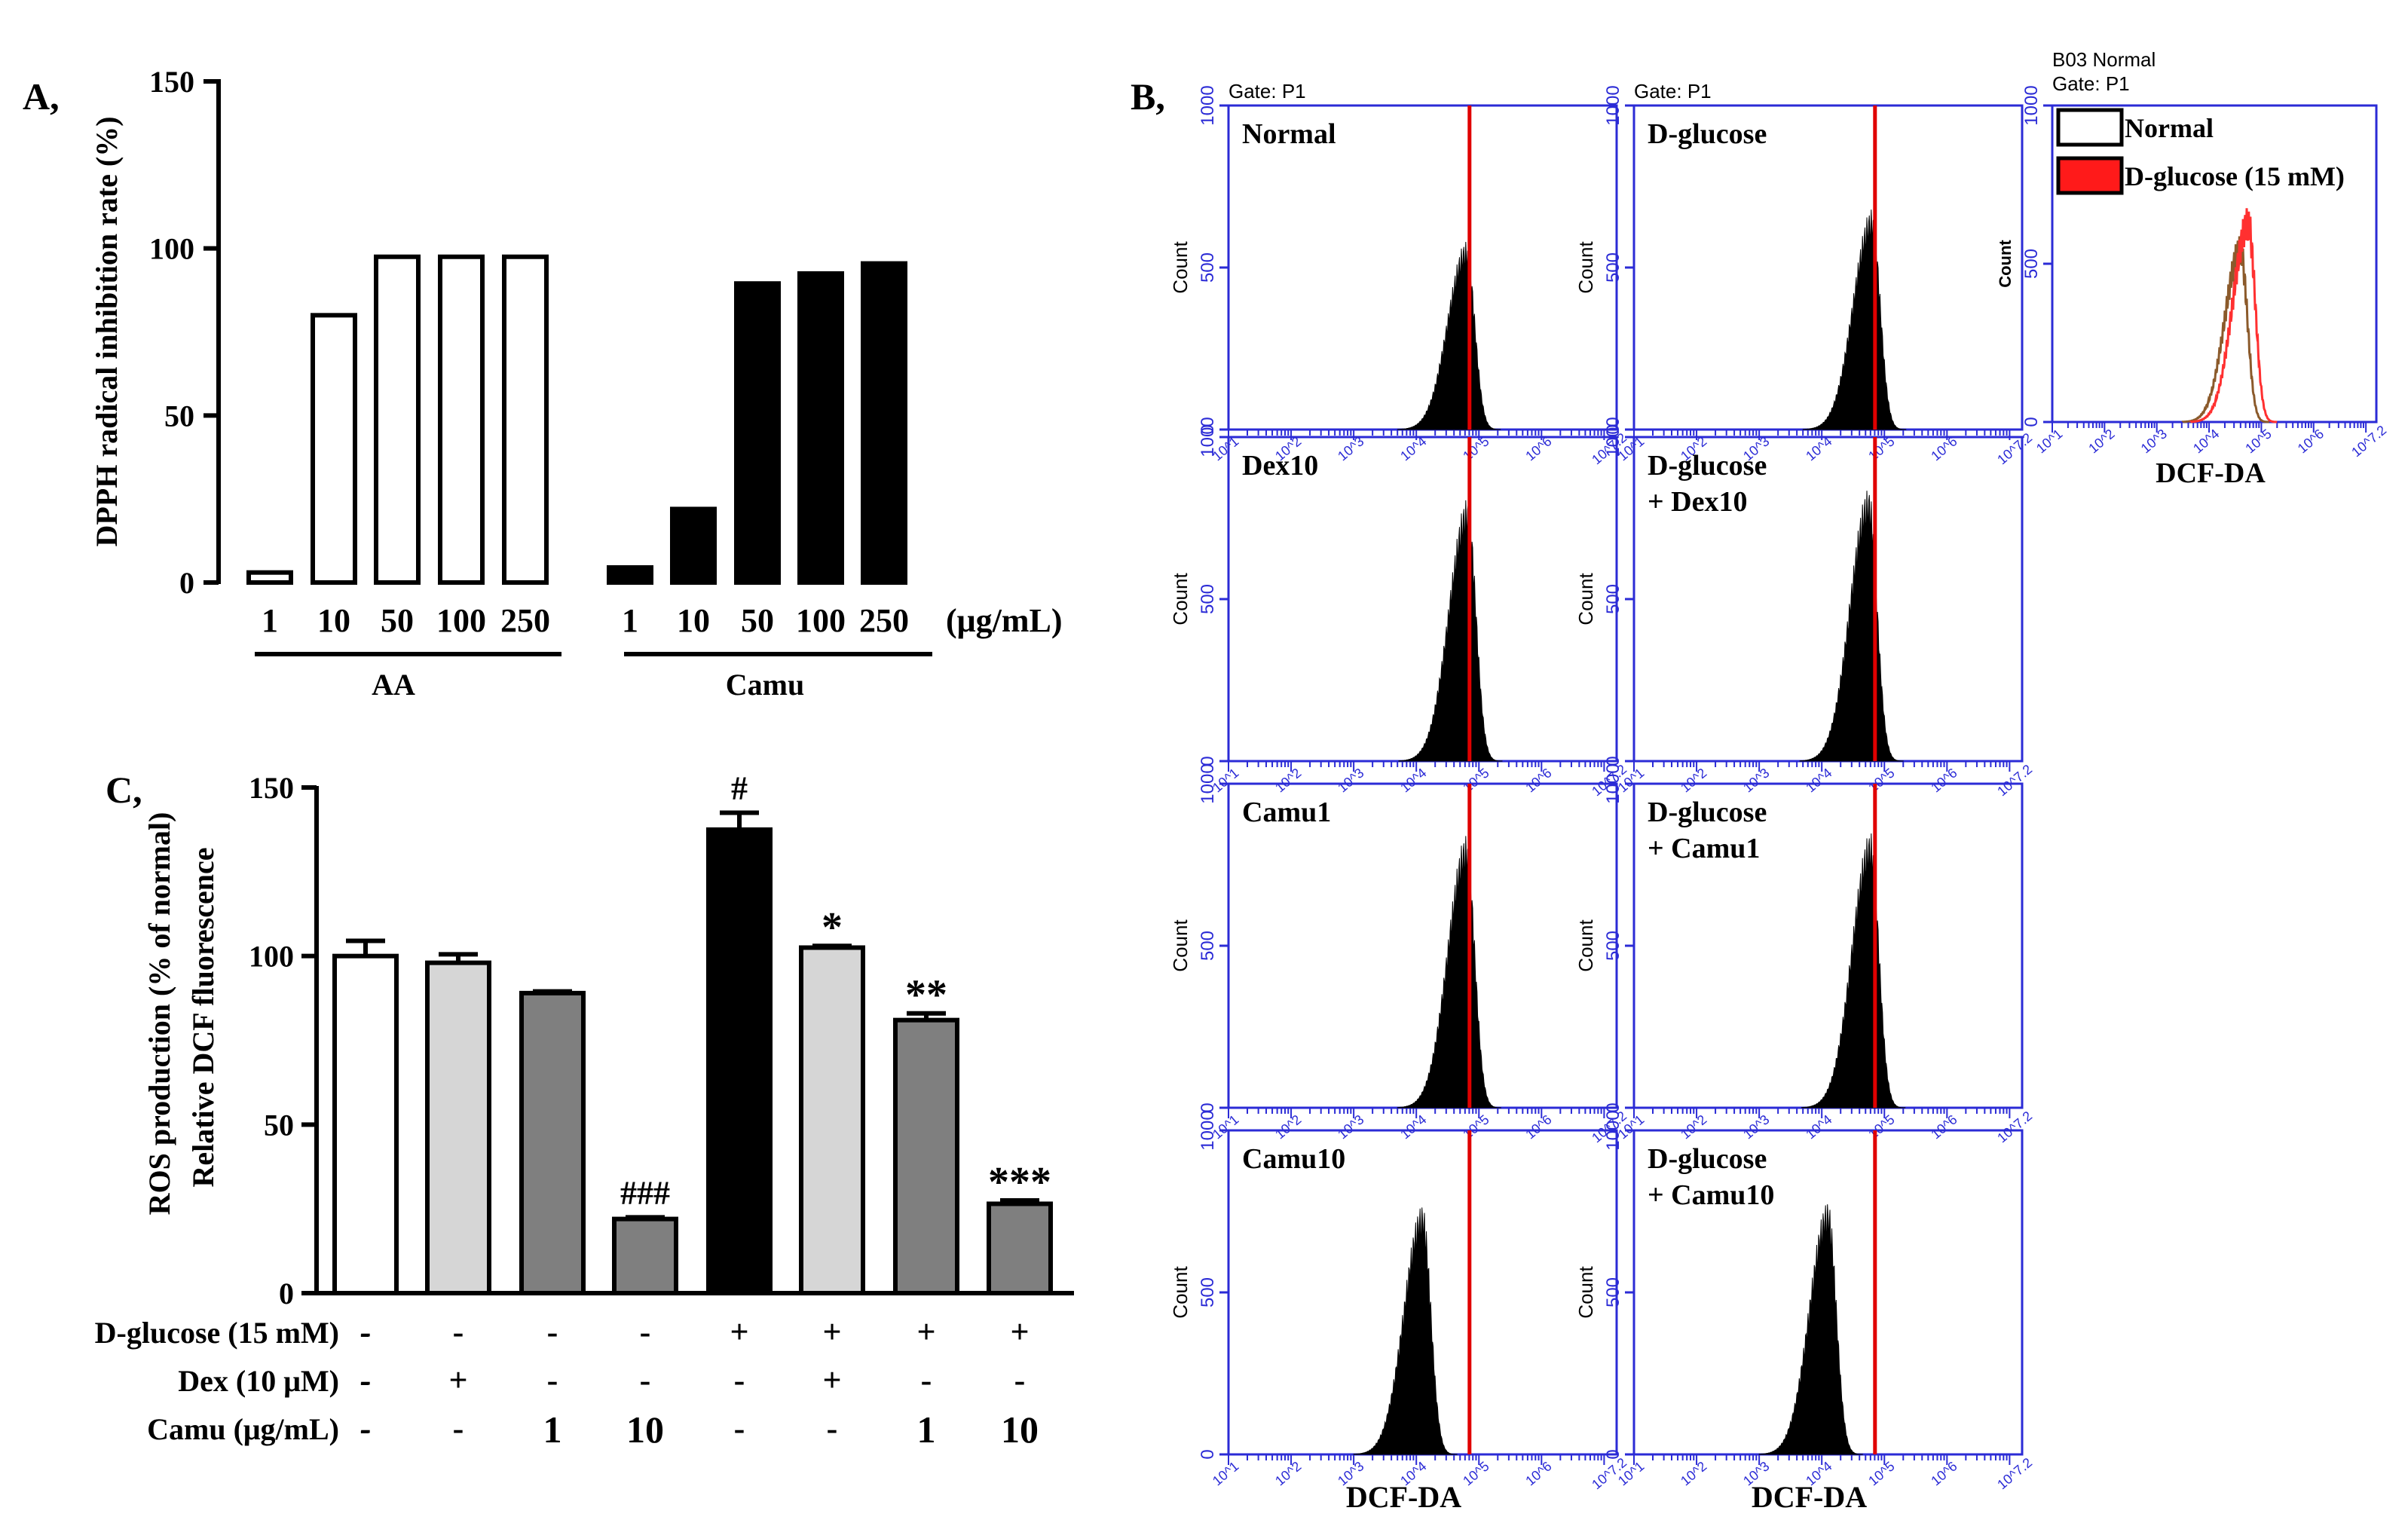 Image resolution: width=2408 pixels, height=1526 pixels. I want to click on panel-c-condition-label: Dex (10 μM), so click(259, 1381).